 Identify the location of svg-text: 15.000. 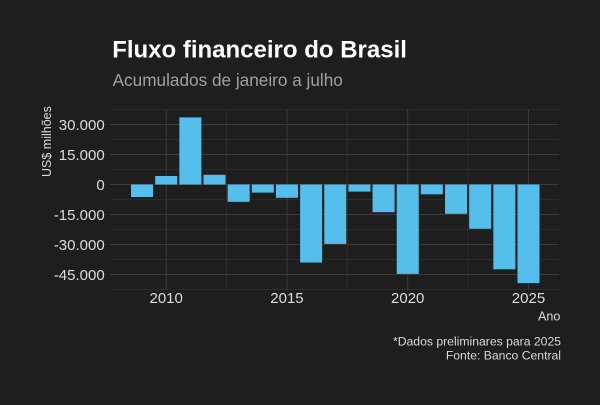
(82, 155).